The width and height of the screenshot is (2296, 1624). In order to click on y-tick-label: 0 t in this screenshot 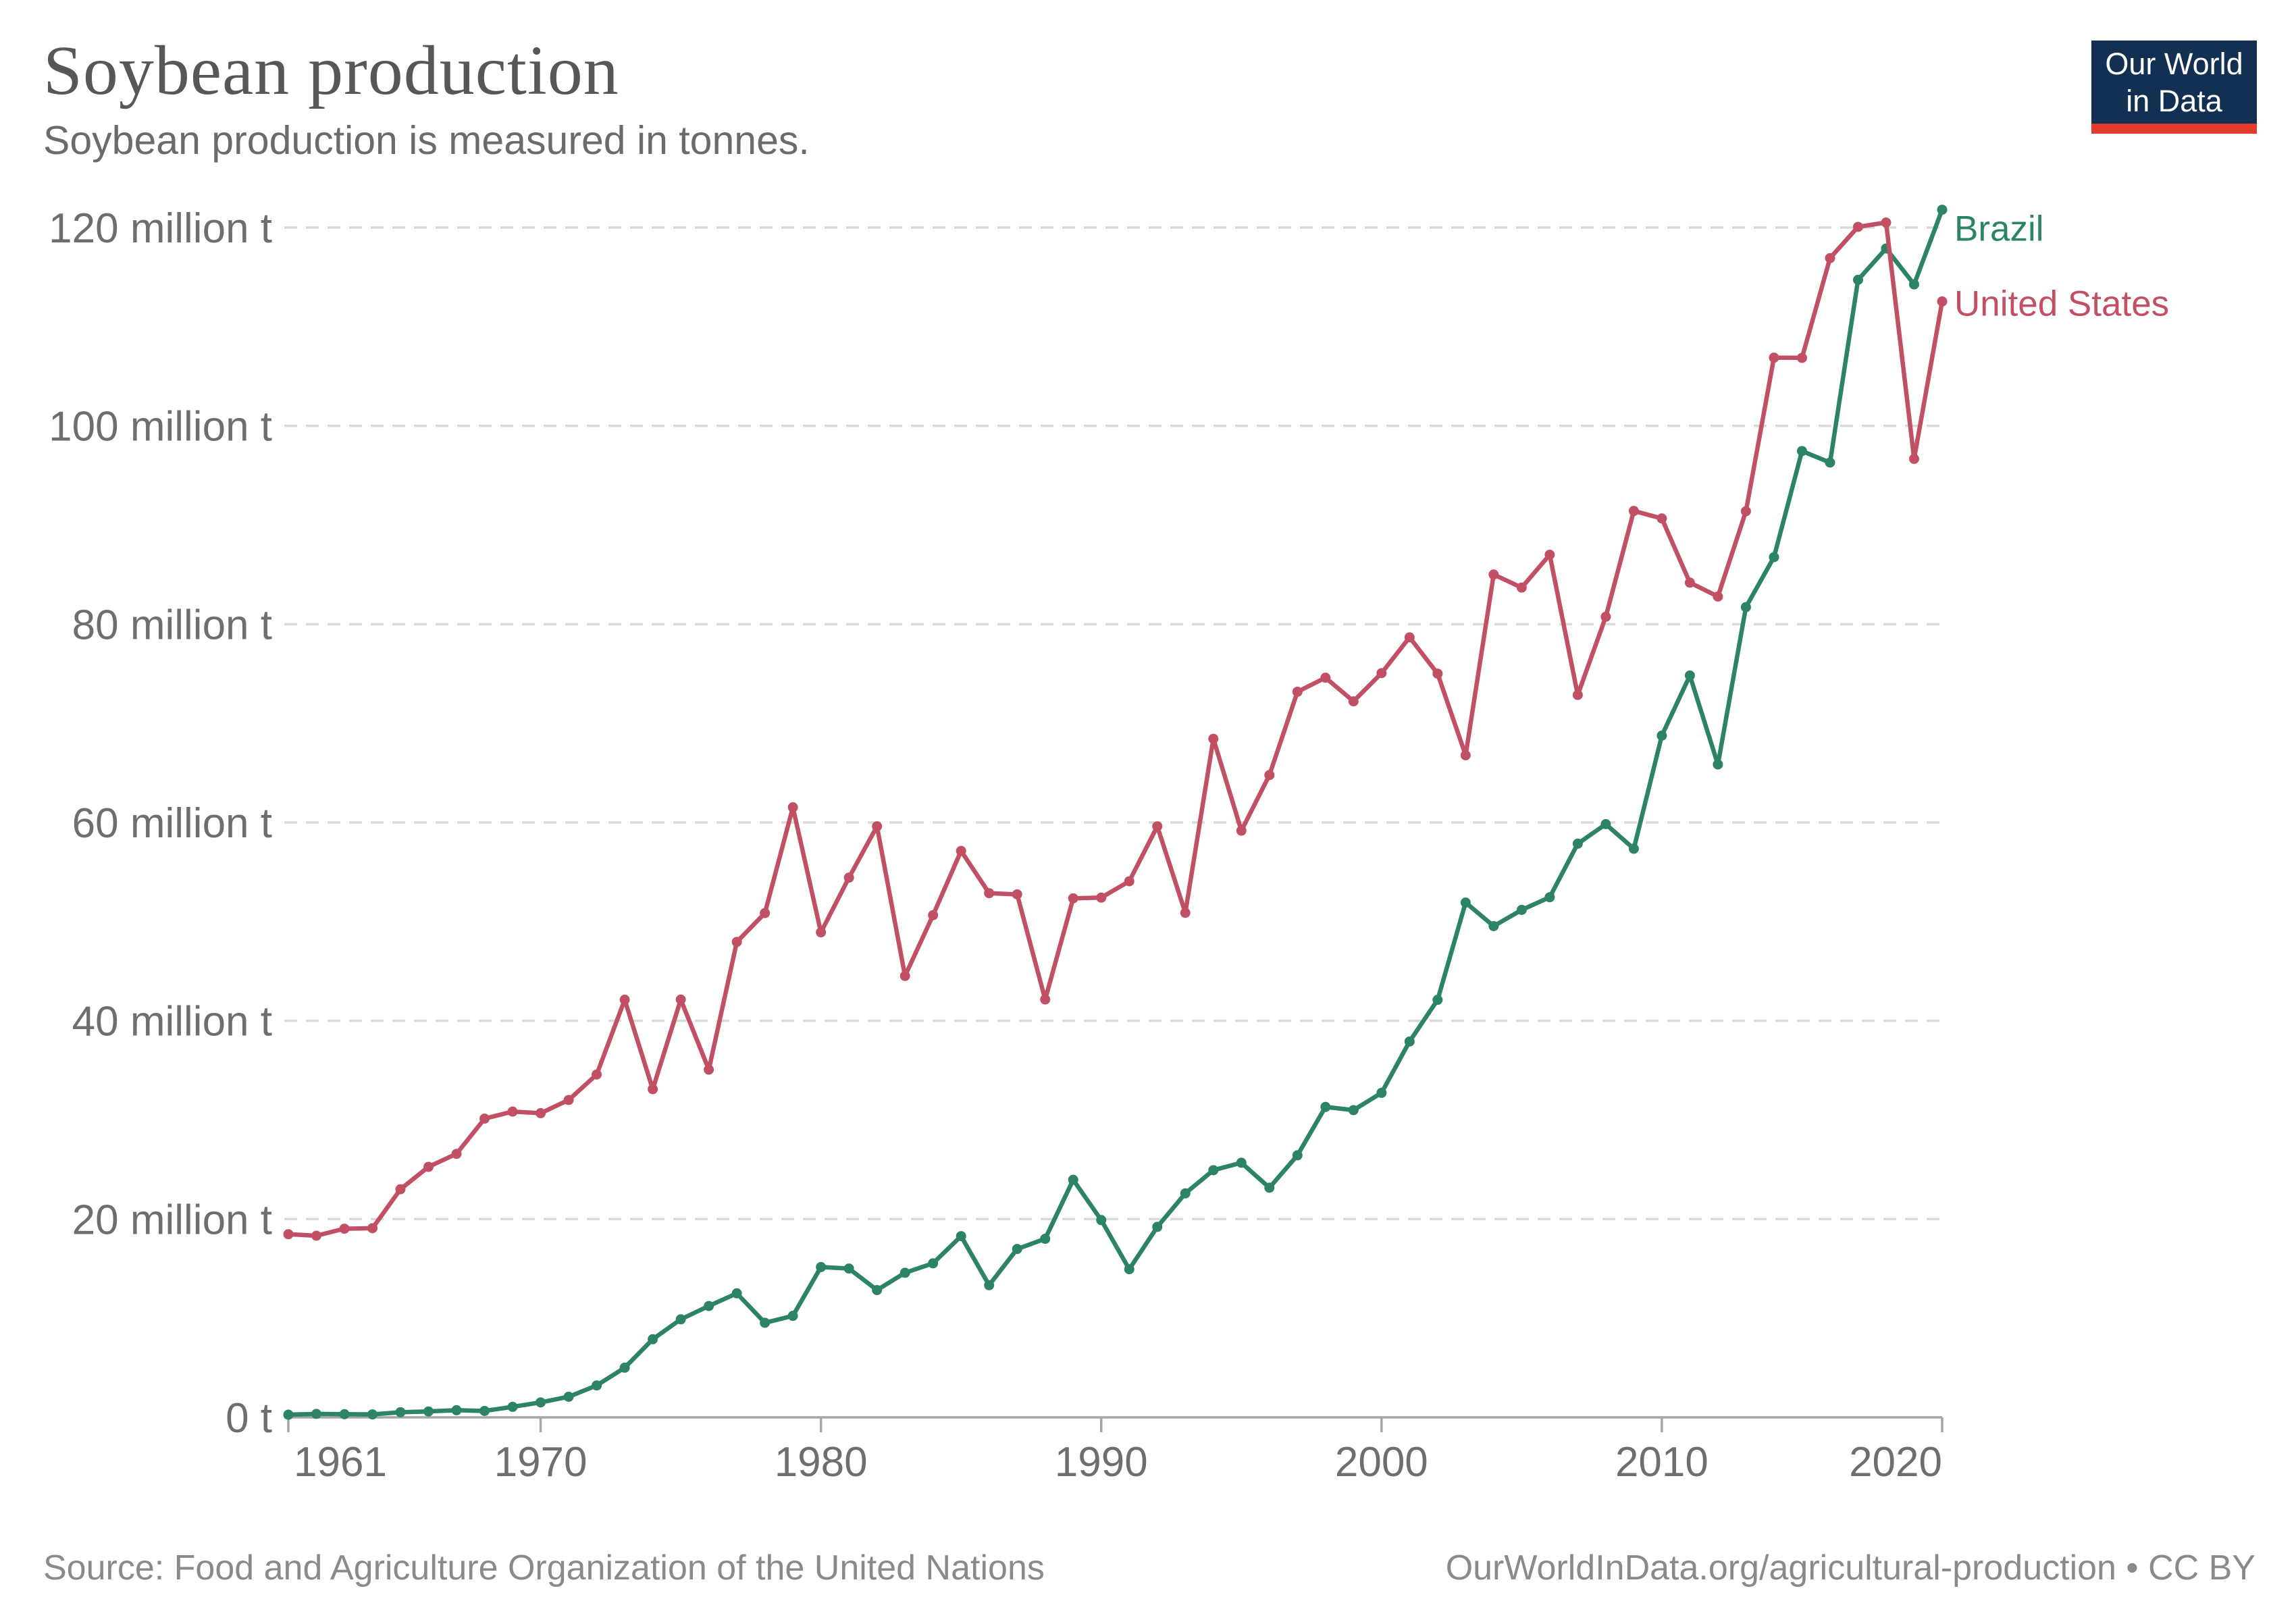, I will do `click(249, 1418)`.